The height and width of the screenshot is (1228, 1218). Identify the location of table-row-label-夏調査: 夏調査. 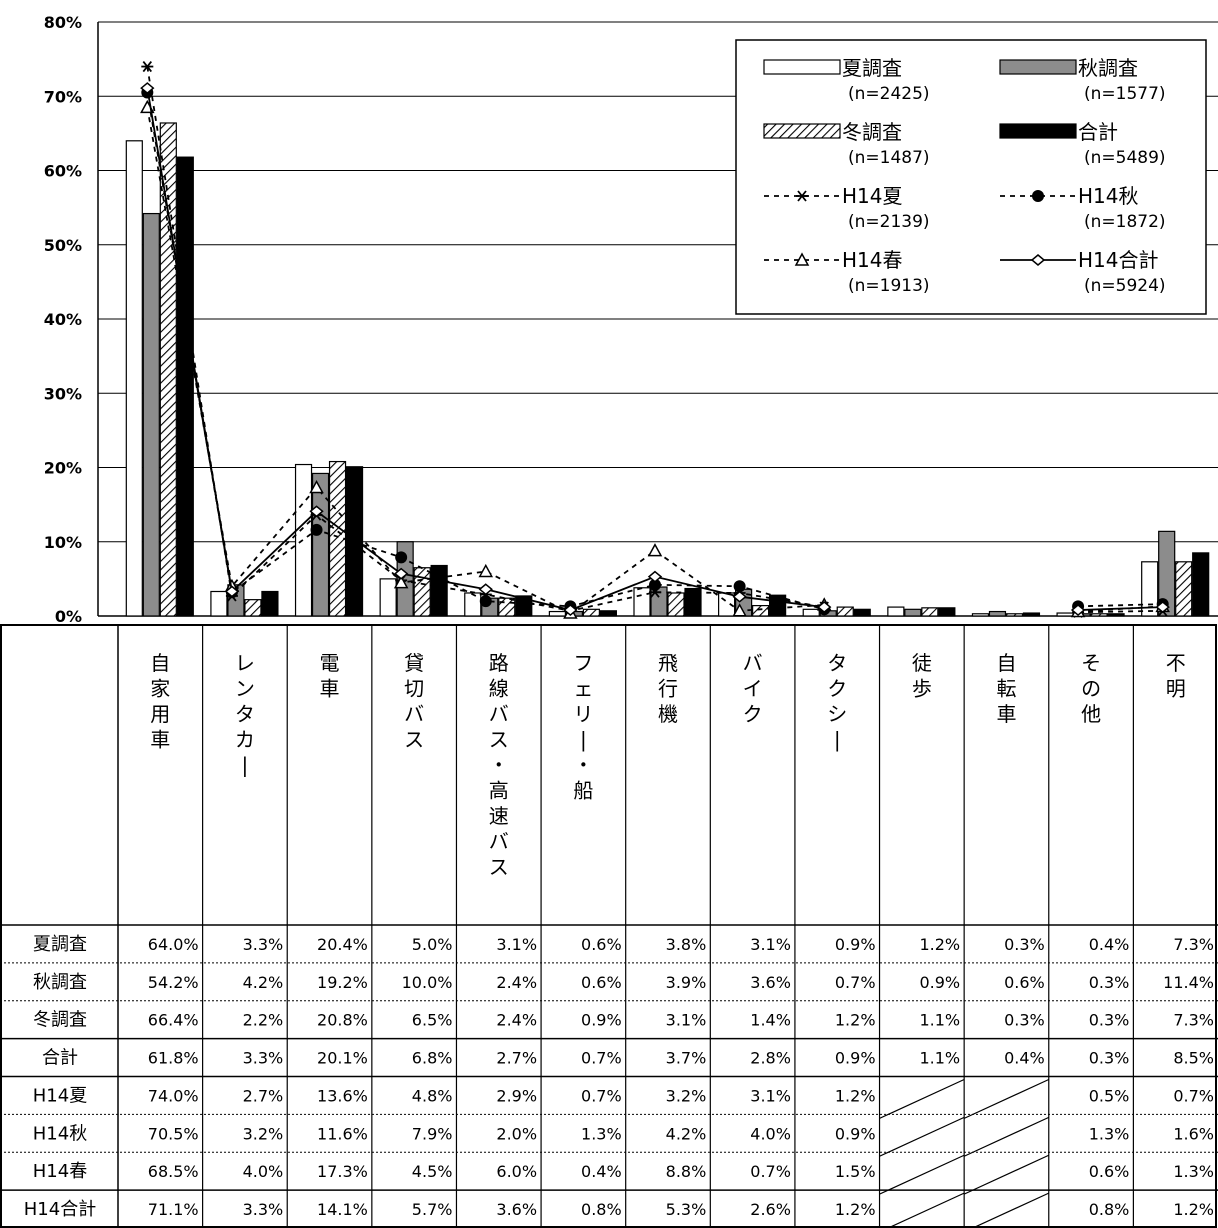
(60, 944).